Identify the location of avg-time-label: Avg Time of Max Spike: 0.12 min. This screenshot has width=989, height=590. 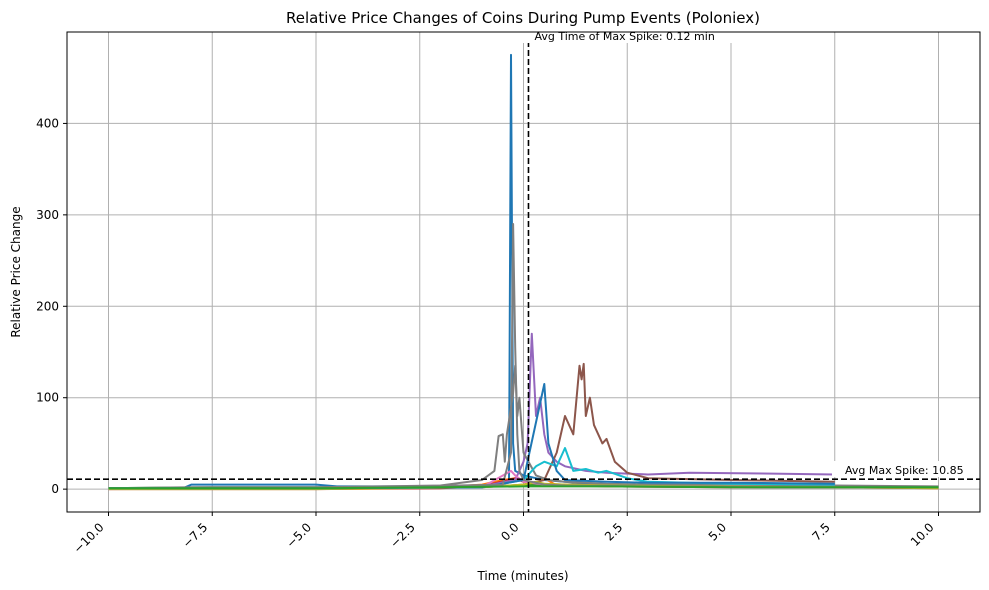
(624, 36).